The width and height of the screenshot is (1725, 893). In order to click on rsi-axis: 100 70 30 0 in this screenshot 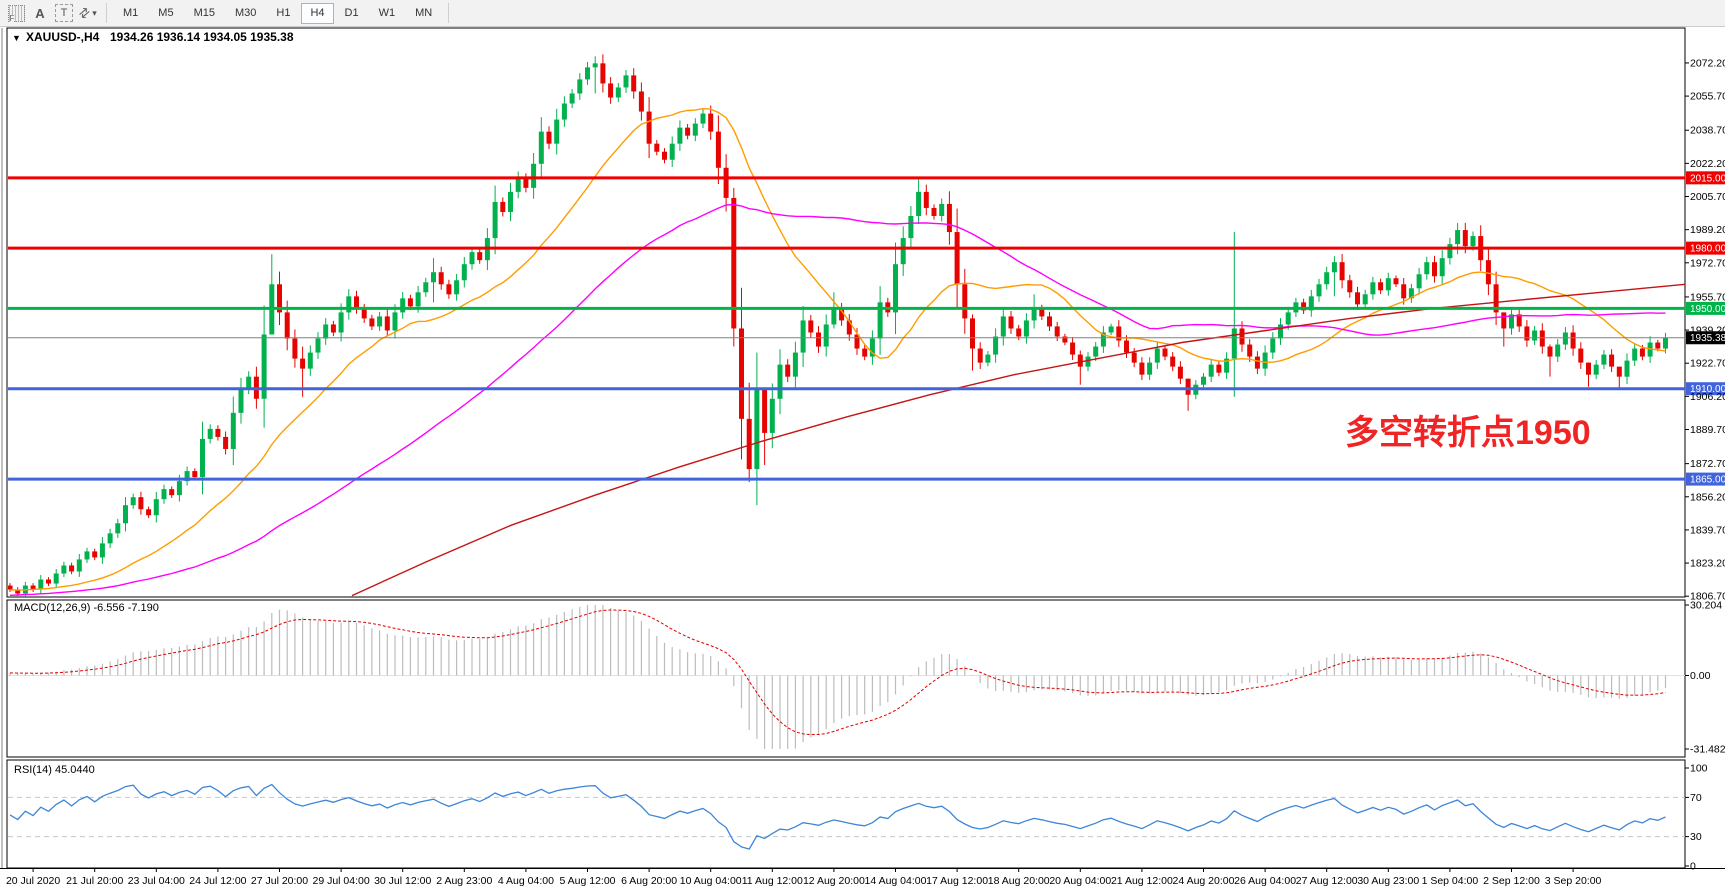, I will do `click(1696, 818)`.